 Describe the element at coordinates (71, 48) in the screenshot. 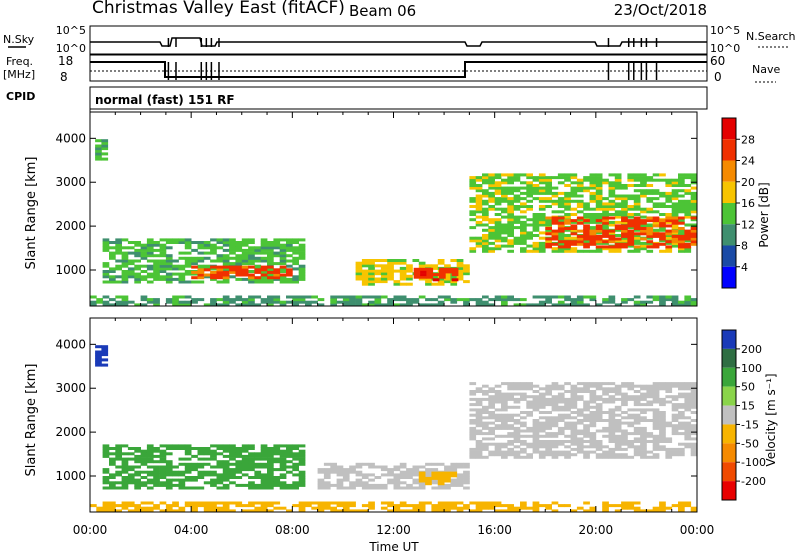

I see `nsky-tick-low: 10^0` at that location.